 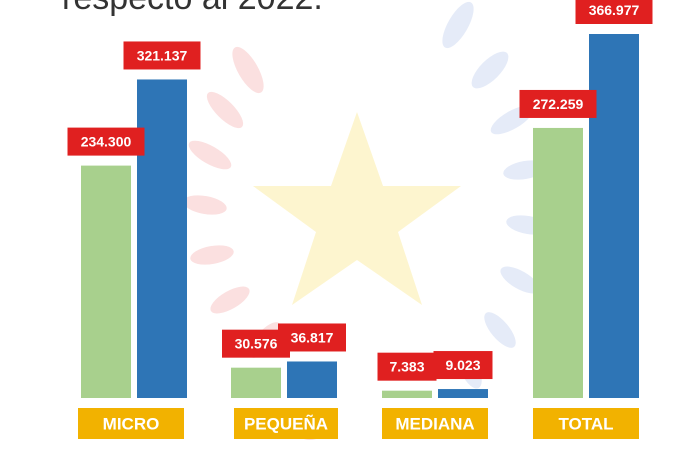 I want to click on category-label-text: PEQUEÑA, so click(x=286, y=424).